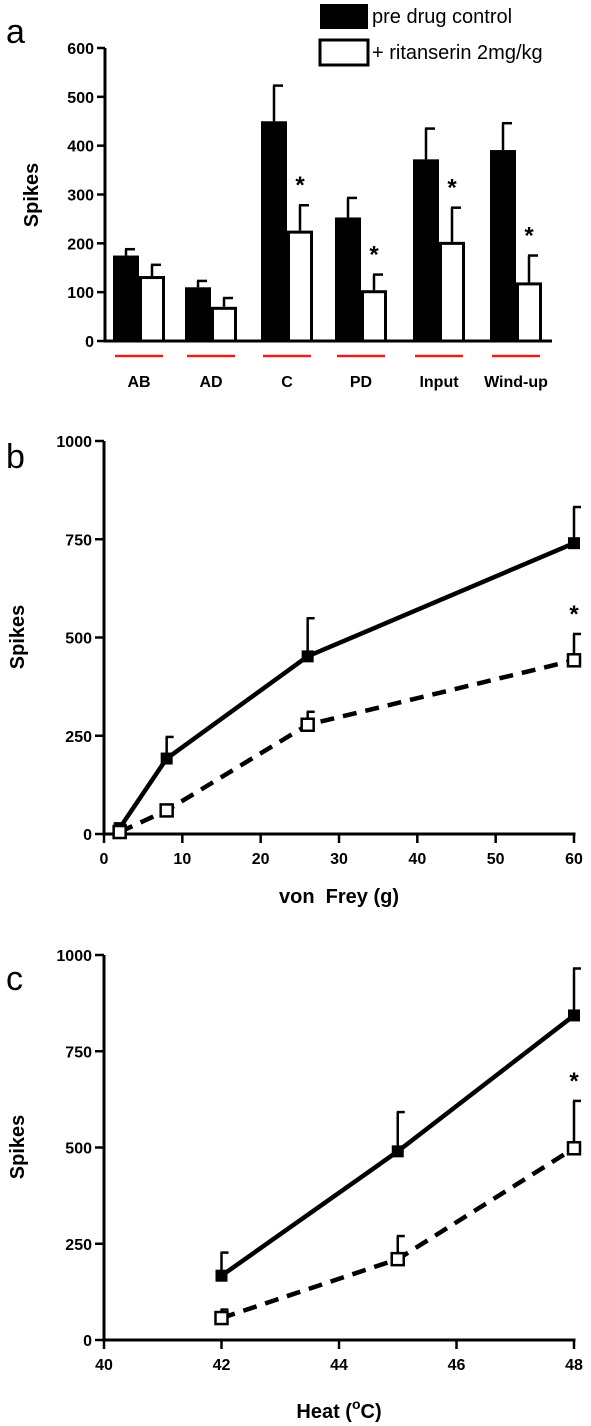 This screenshot has width=591, height=1426. Describe the element at coordinates (104, 1365) in the screenshot. I see `panel-c-xtick-label: 40` at that location.